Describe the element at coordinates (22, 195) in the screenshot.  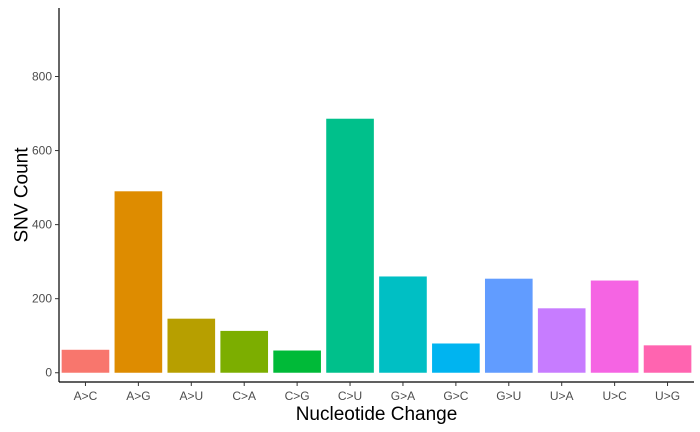
I see `y-axis-title: SNV Count` at that location.